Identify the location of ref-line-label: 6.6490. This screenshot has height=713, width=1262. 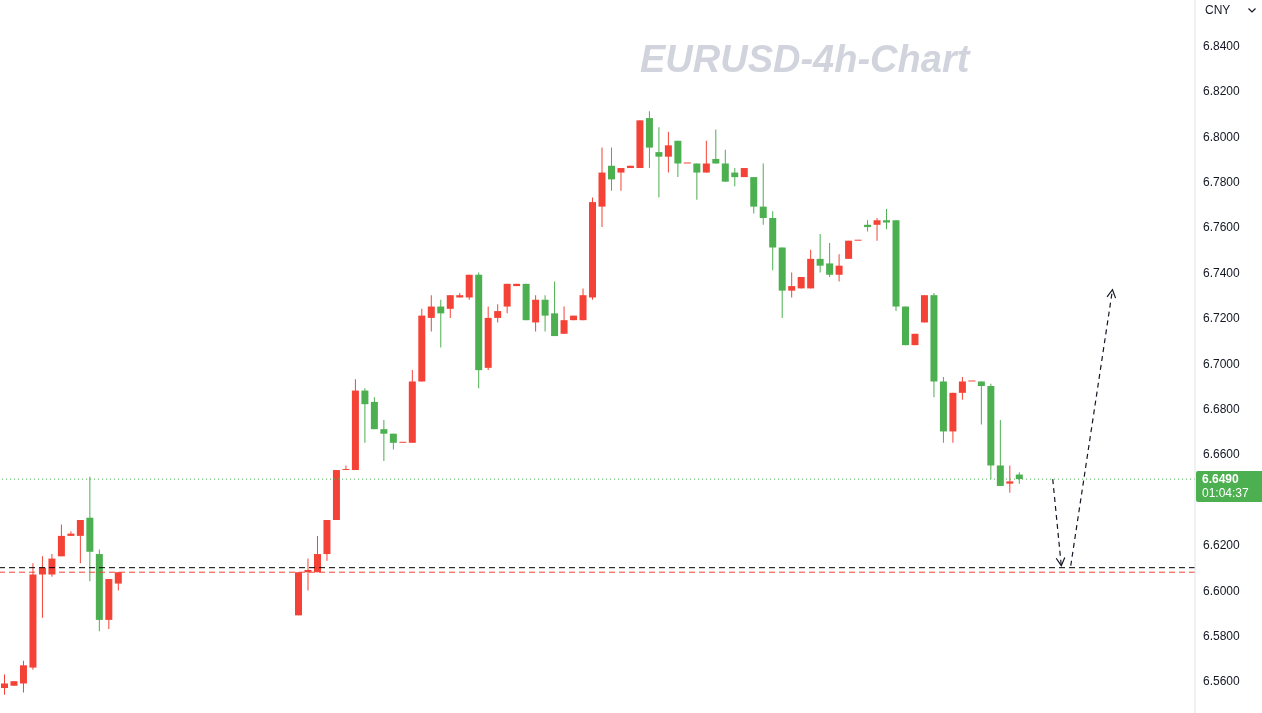
(1221, 479).